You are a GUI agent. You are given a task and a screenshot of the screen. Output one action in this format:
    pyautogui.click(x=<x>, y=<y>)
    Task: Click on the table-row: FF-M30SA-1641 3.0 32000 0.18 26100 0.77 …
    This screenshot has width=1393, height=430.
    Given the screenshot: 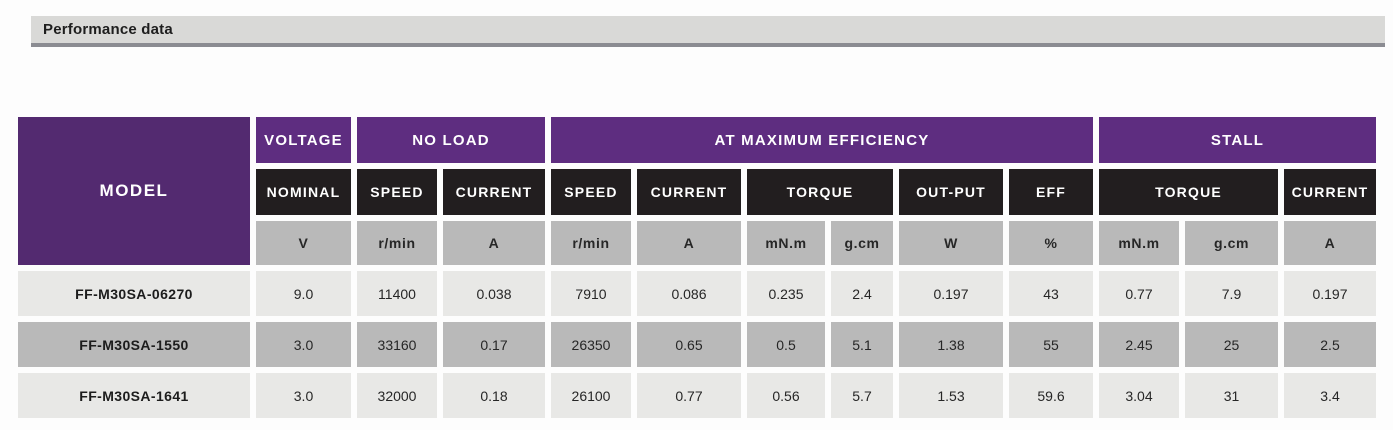 What is the action you would take?
    pyautogui.click(x=697, y=395)
    